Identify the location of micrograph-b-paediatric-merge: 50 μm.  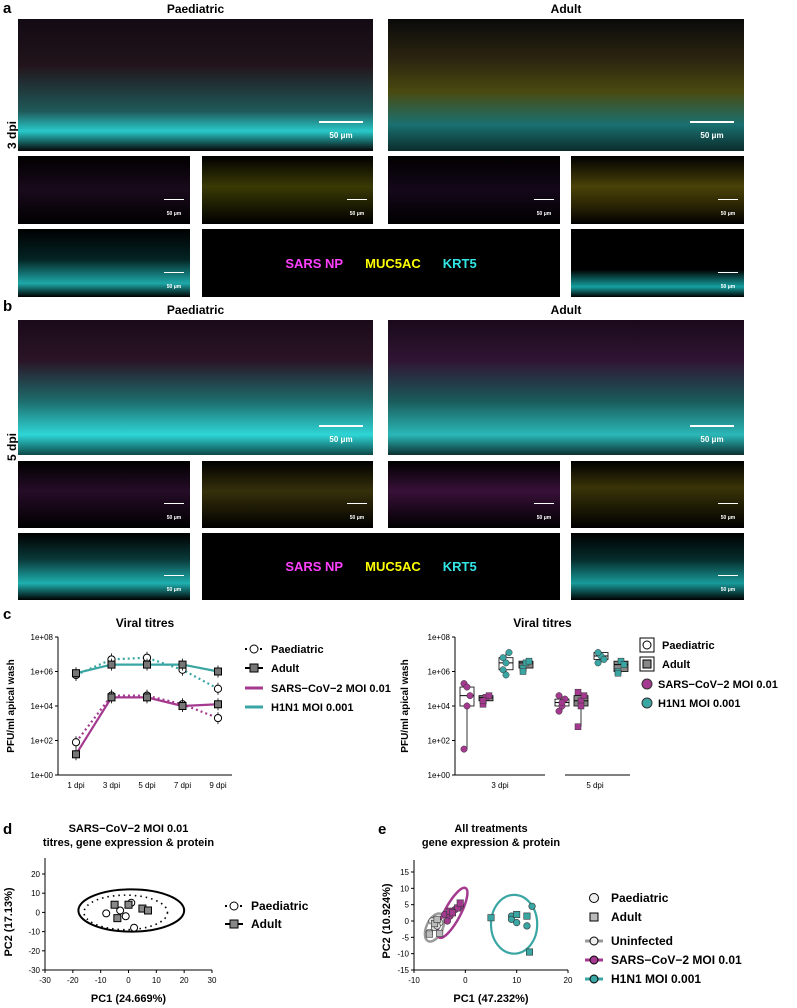
(195, 387).